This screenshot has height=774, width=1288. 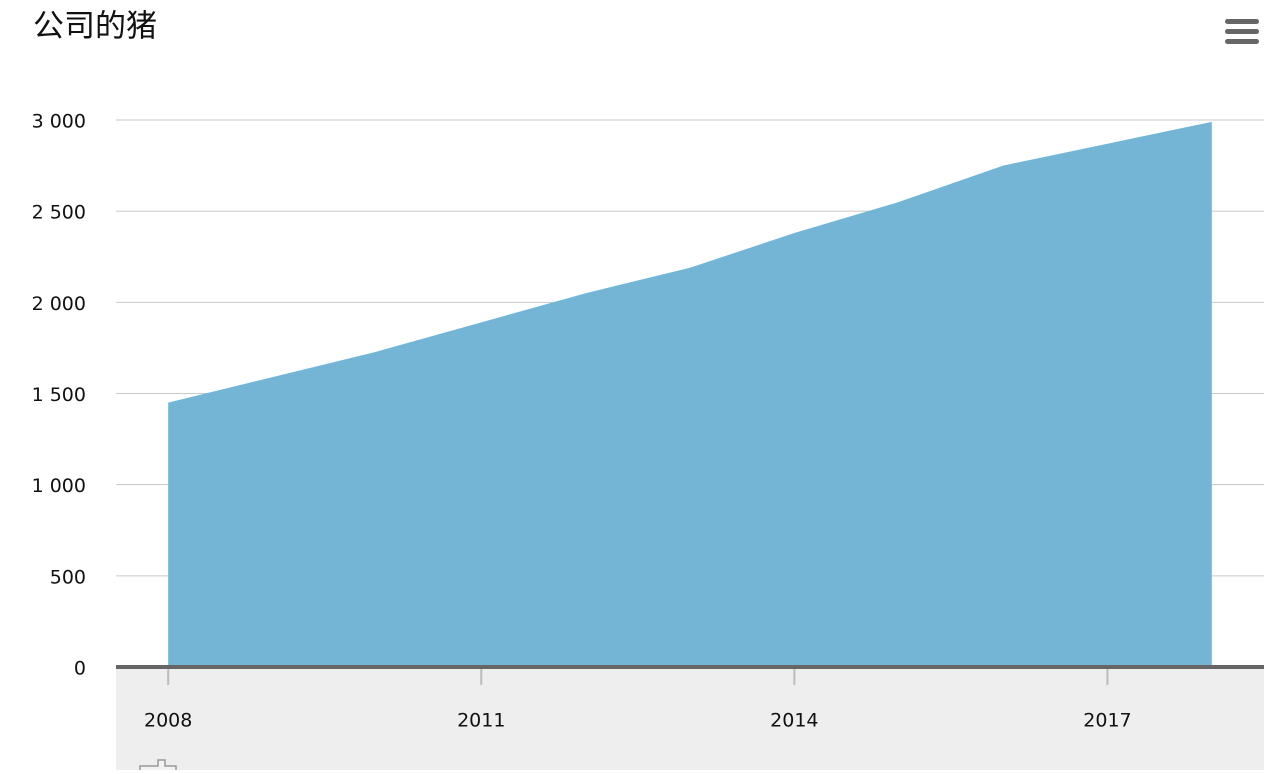 What do you see at coordinates (80, 669) in the screenshot?
I see `y-tick-label: 0` at bounding box center [80, 669].